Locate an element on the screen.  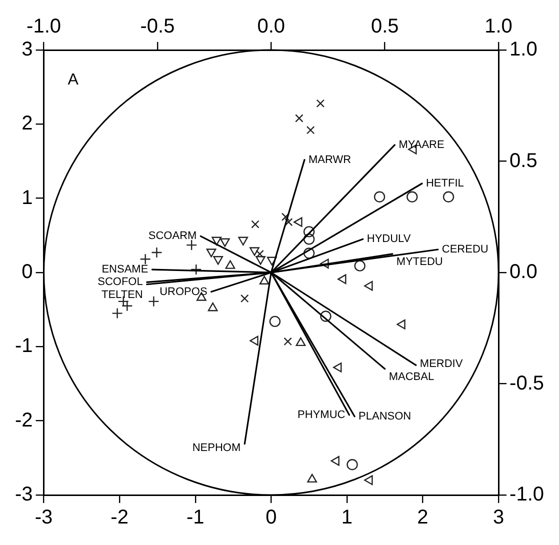
x-tick-label: 1 is located at coordinates (347, 517).